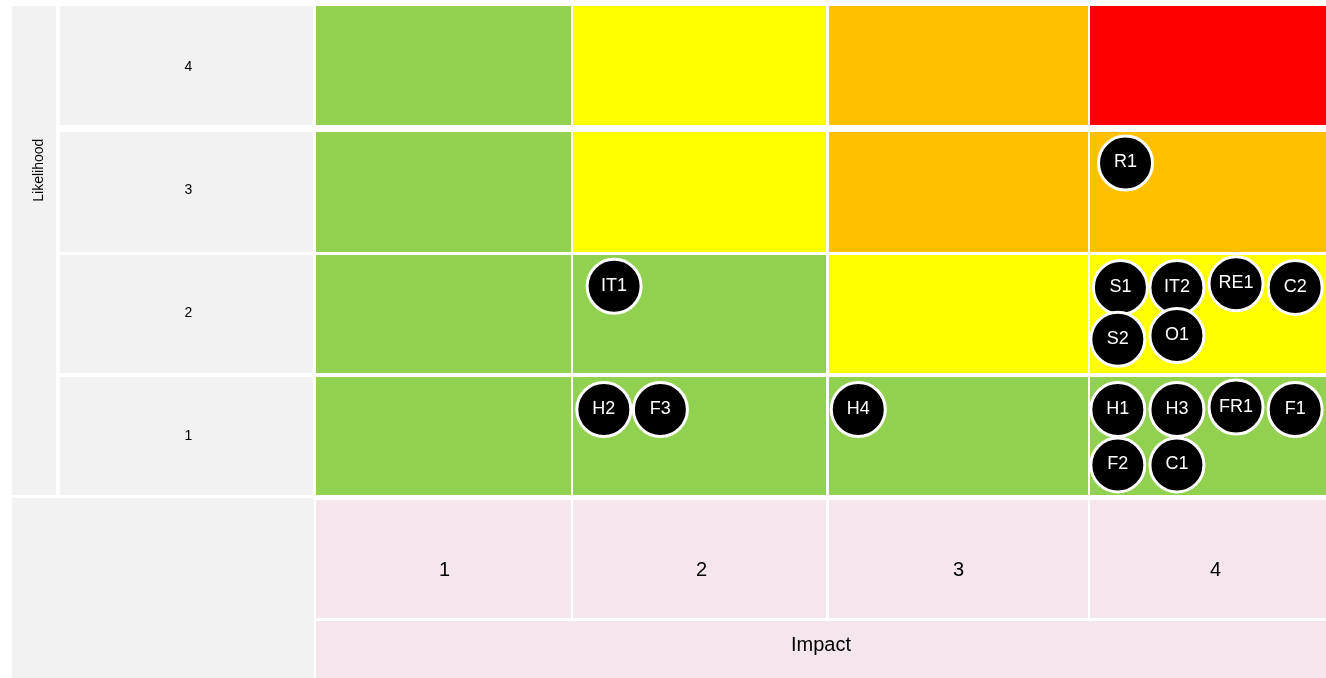 This screenshot has height=678, width=1326. Describe the element at coordinates (958, 569) in the screenshot. I see `x-tick-label: 3` at that location.